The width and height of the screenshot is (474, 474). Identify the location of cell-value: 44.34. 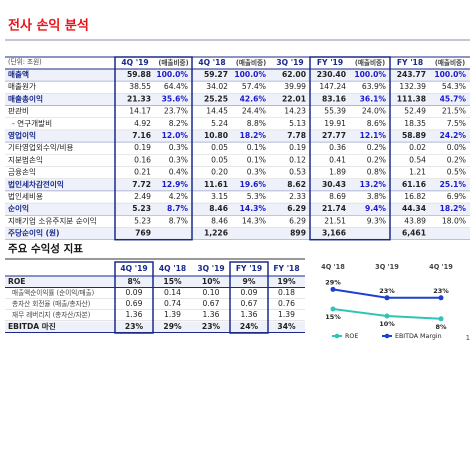
(414, 208).